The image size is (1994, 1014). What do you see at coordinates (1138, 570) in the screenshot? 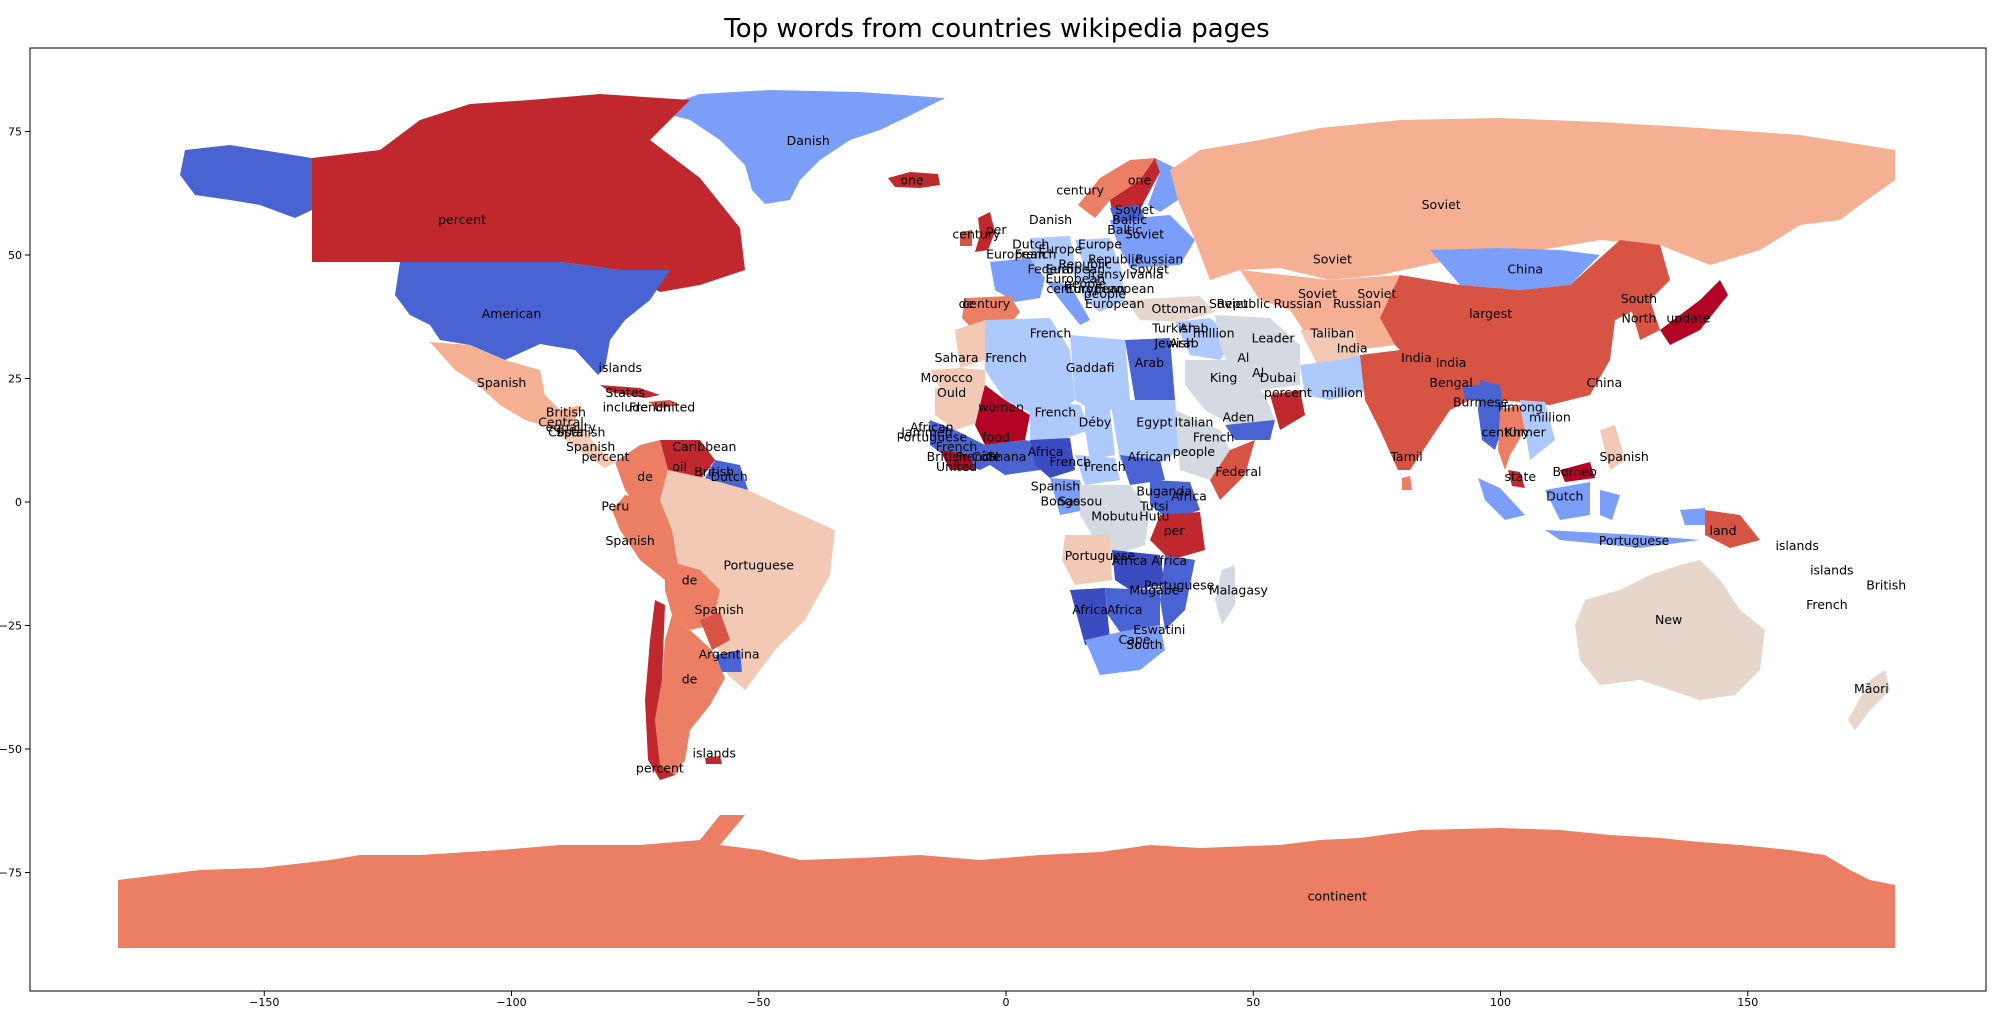
I see `country-zambia` at bounding box center [1138, 570].